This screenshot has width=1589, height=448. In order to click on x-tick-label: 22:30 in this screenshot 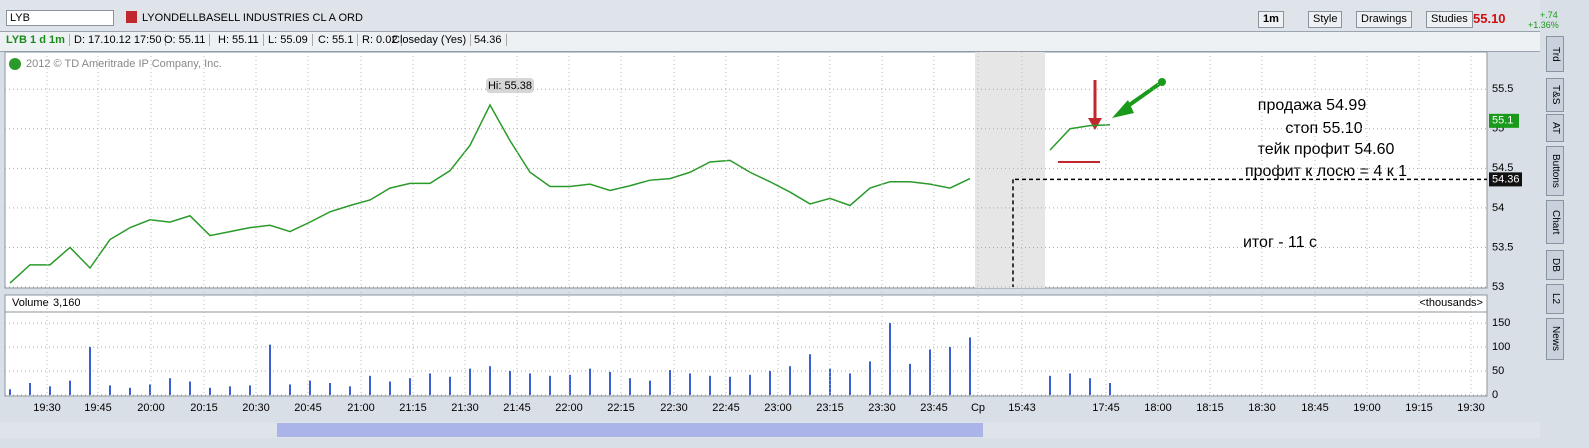, I will do `click(674, 408)`.